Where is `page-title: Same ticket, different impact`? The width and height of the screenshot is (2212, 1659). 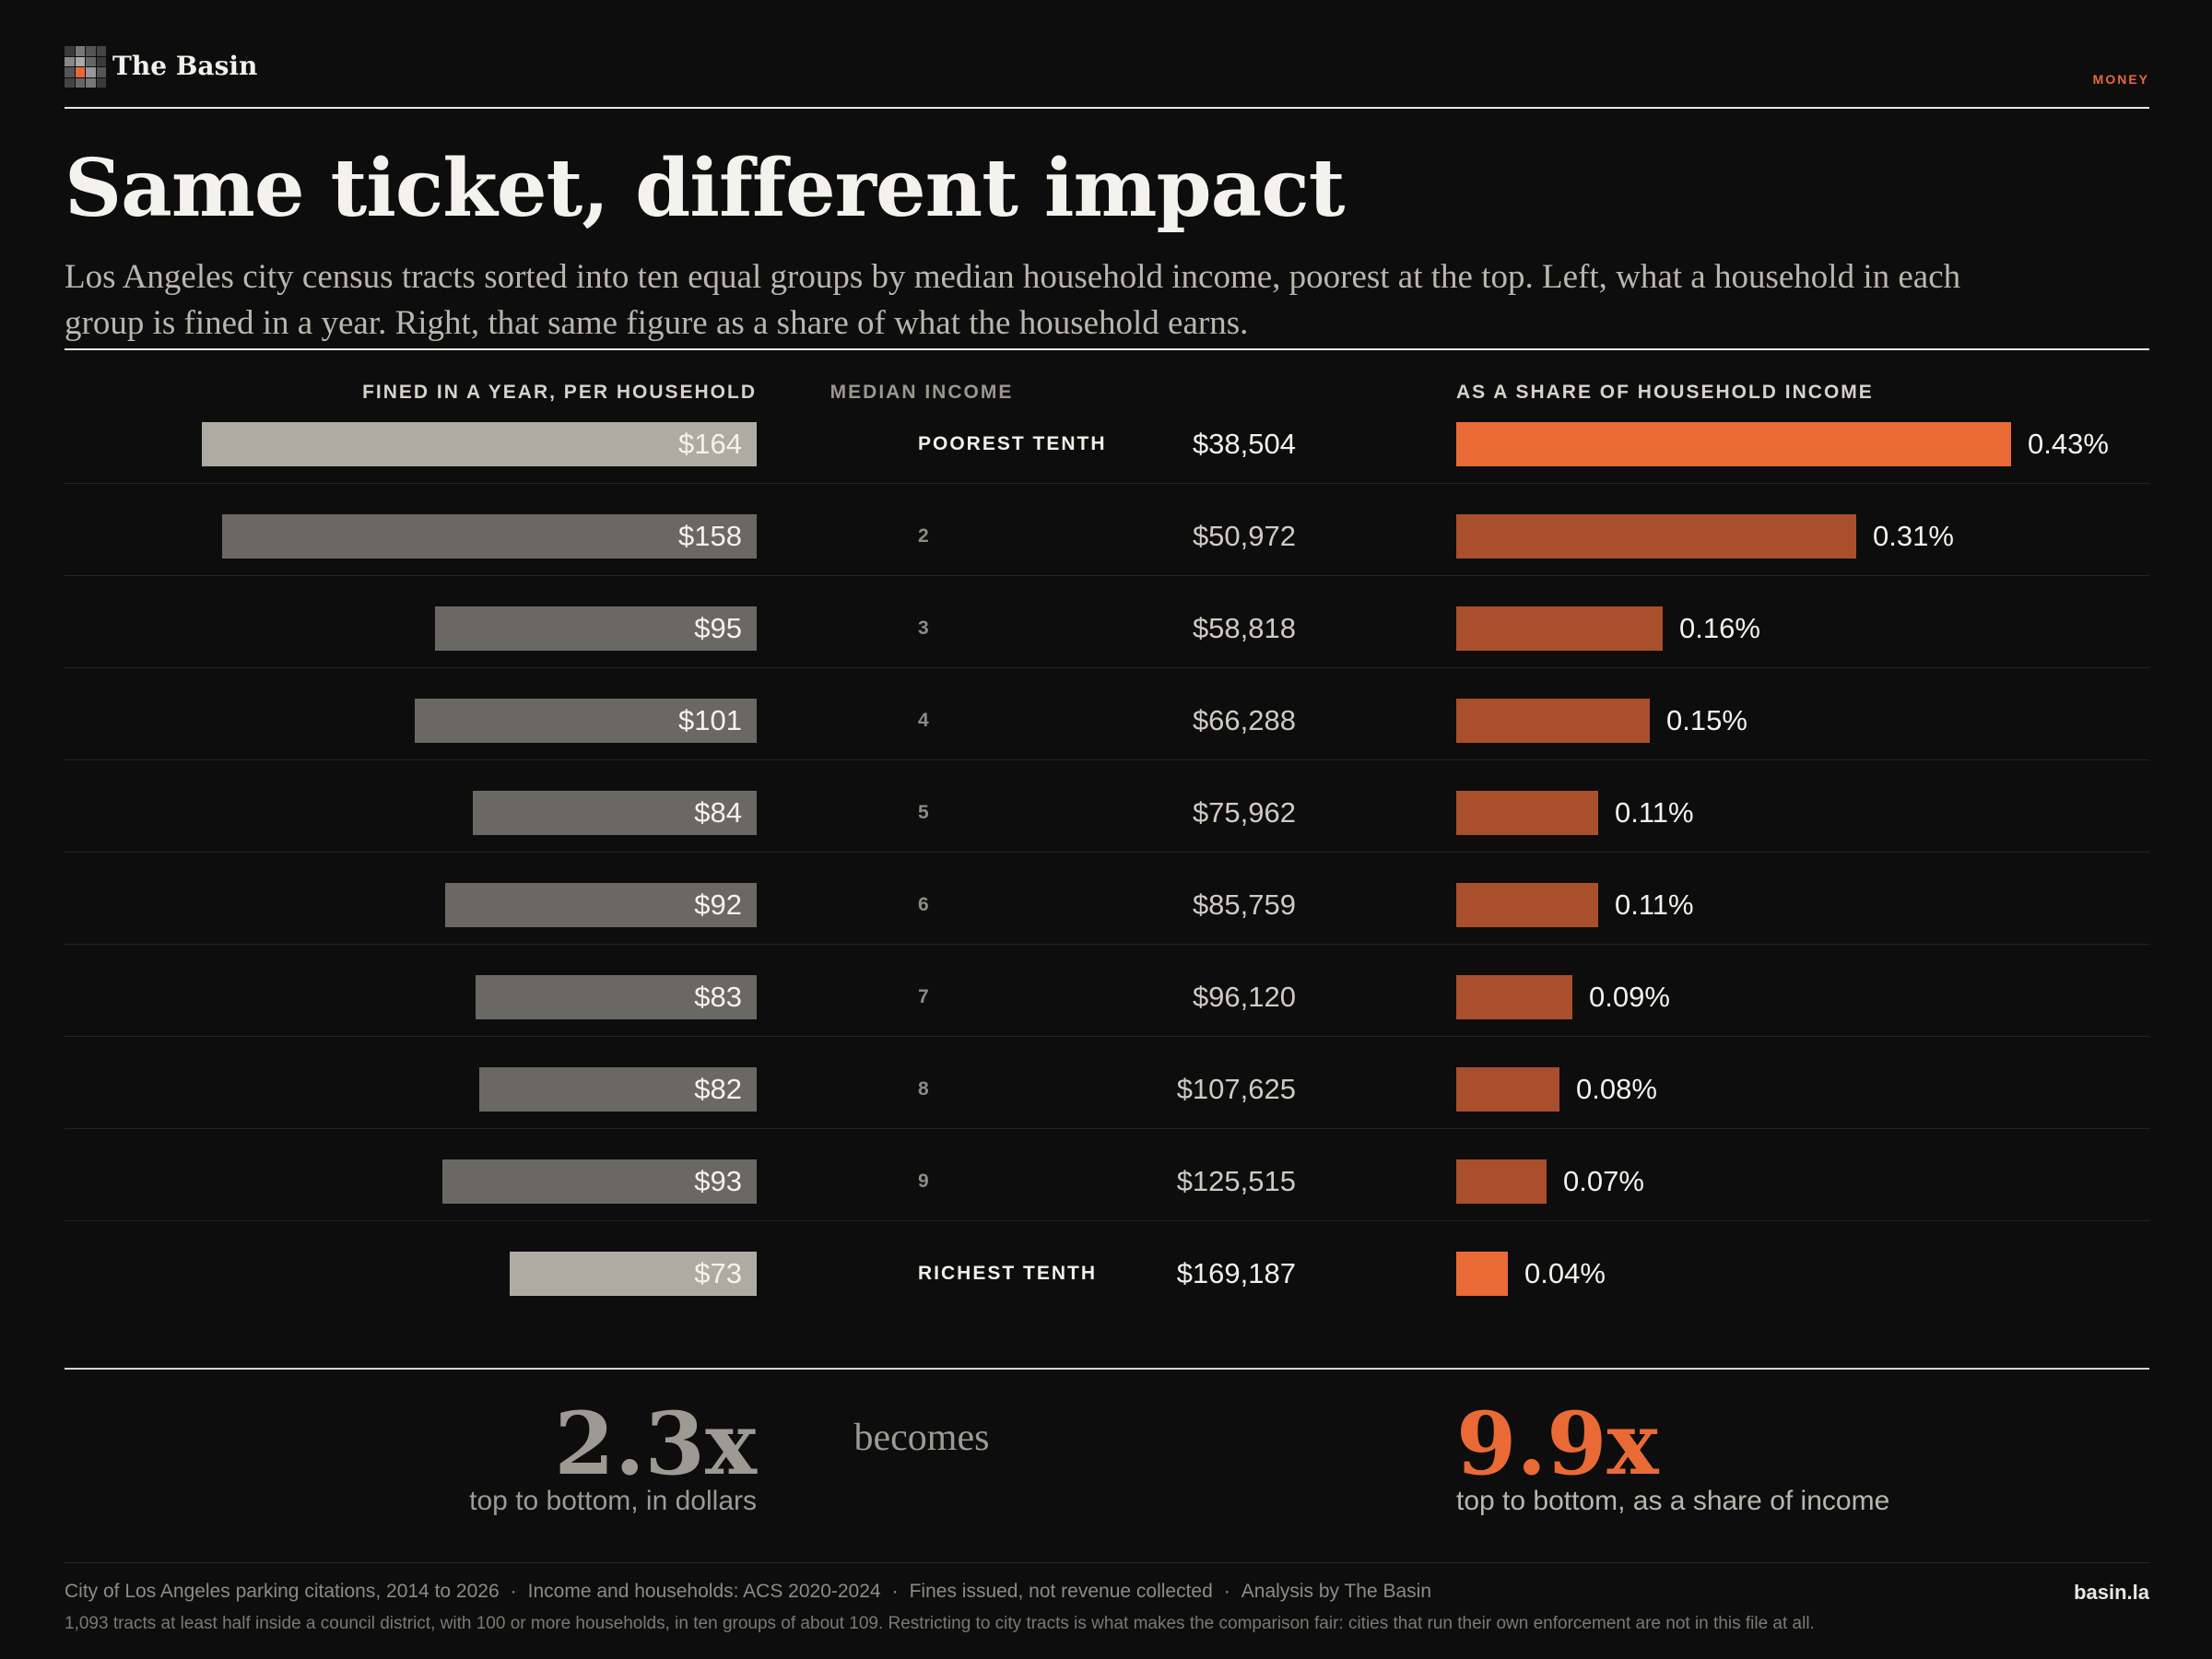
page-title: Same ticket, different impact is located at coordinates (705, 188).